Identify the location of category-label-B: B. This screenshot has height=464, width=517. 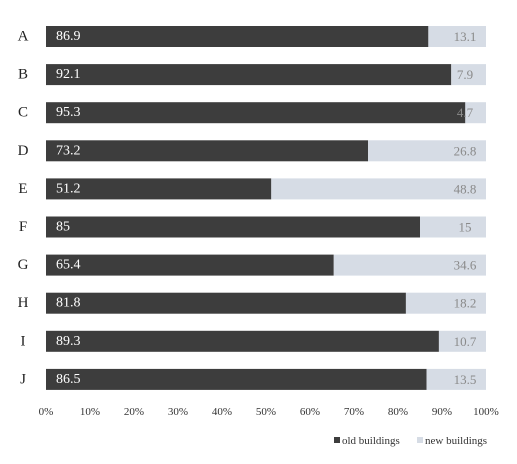
(23, 75).